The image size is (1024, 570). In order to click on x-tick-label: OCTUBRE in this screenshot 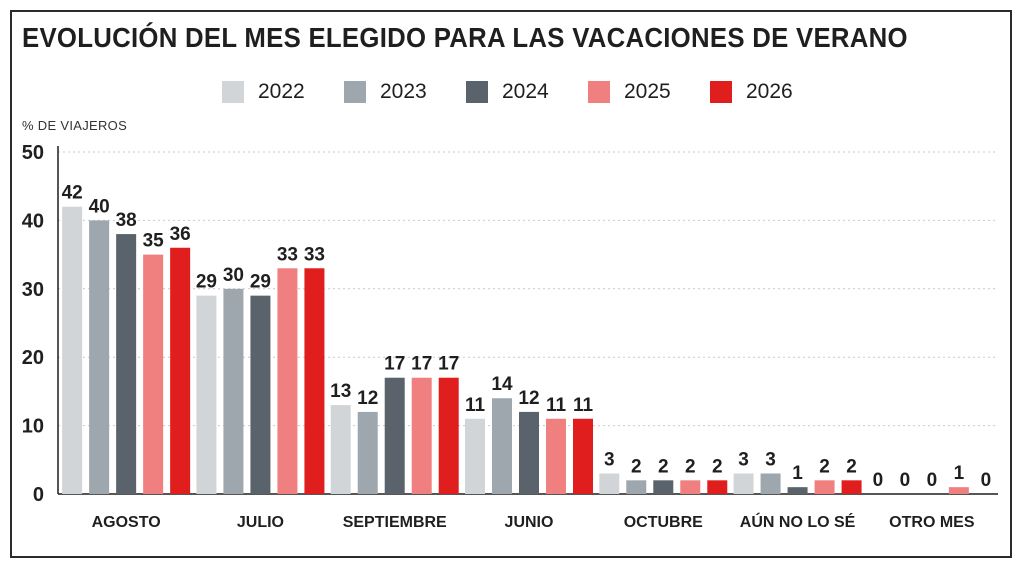, I will do `click(663, 522)`.